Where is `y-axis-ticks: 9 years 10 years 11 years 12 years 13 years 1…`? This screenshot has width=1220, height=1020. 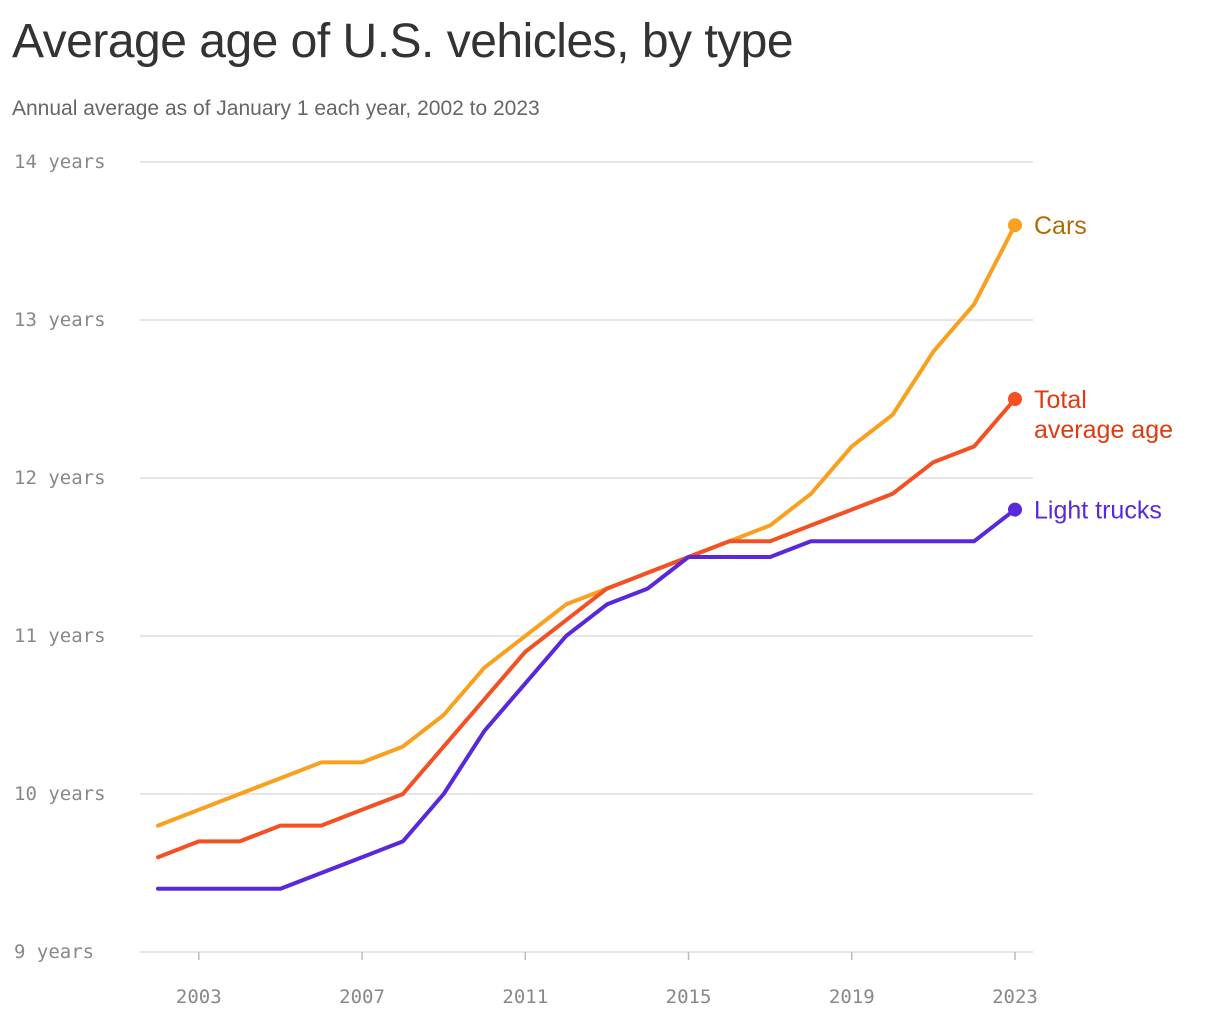 y-axis-ticks: 9 years 10 years 11 years 12 years 13 years 1… is located at coordinates (60, 557).